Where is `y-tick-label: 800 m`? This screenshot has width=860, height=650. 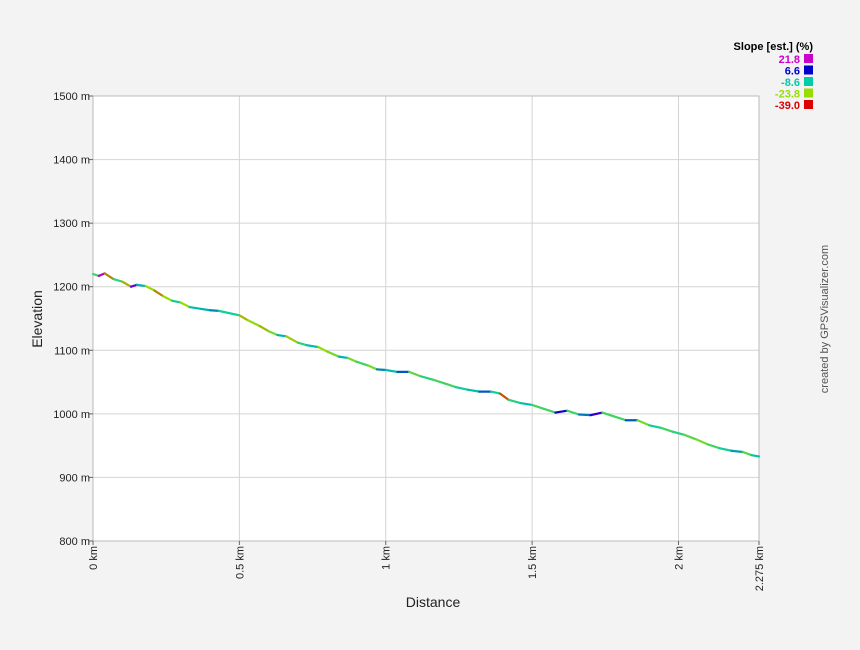 y-tick-label: 800 m is located at coordinates (74, 542).